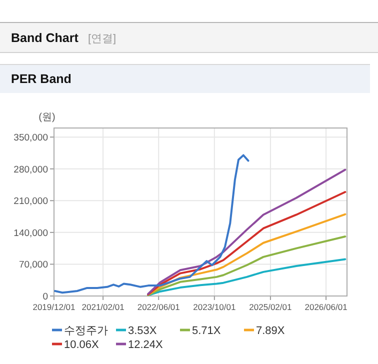 This screenshot has height=364, width=378. I want to click on text: [연결], so click(102, 39).